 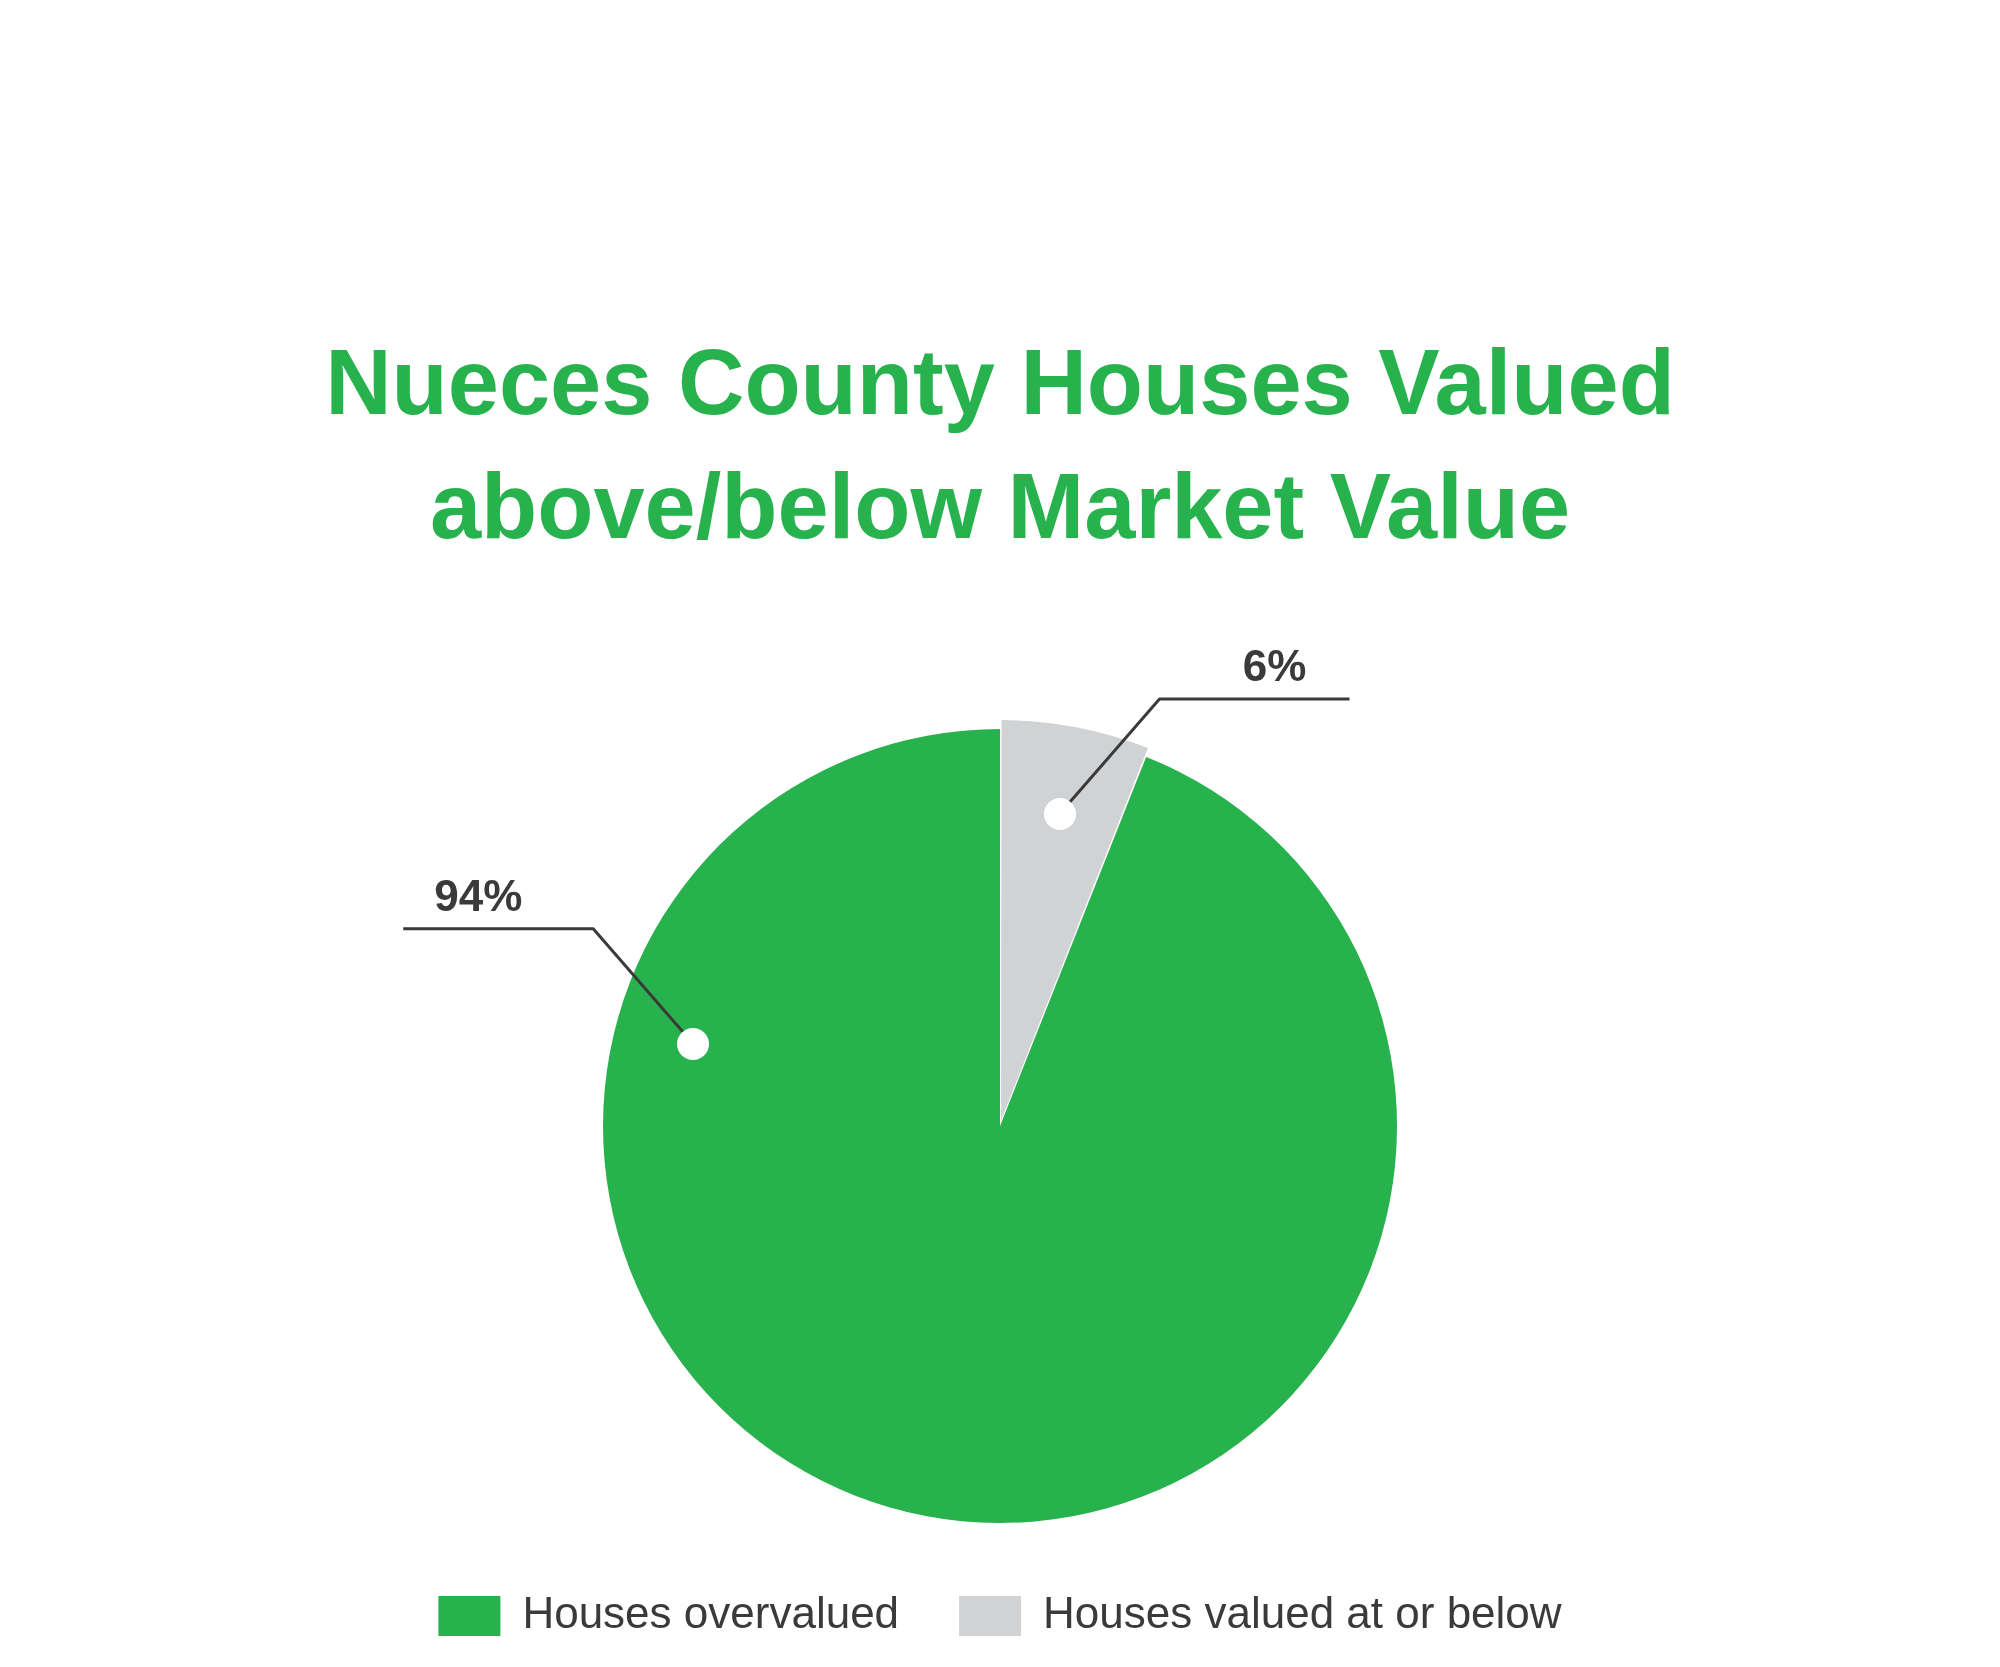 I want to click on legend-label: Houses valued at or below, so click(x=1302, y=1613).